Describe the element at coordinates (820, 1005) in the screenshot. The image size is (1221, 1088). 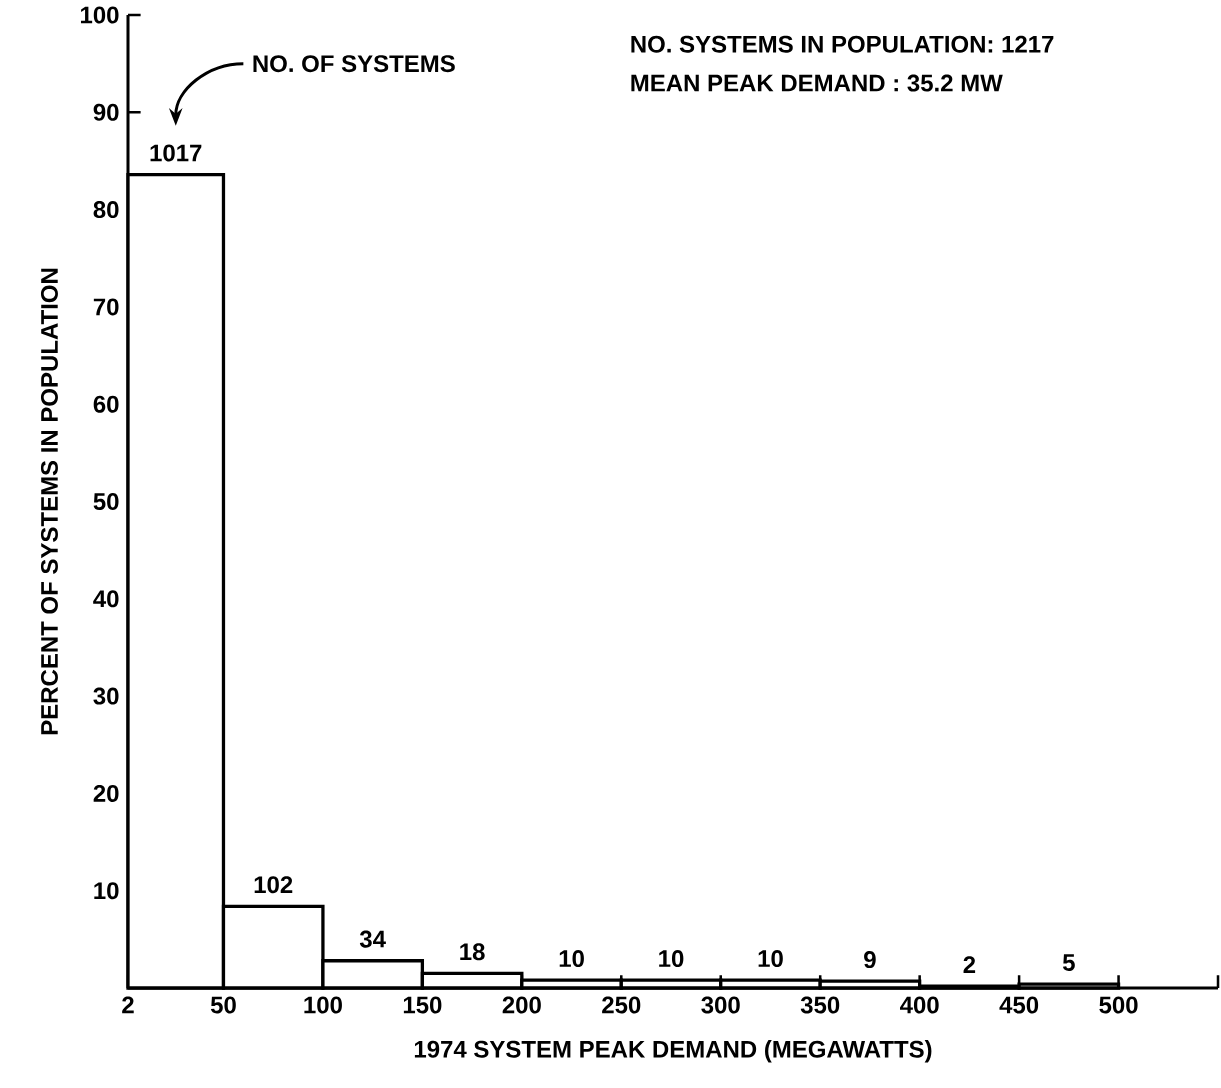
I see `x-tick-label: 350` at that location.